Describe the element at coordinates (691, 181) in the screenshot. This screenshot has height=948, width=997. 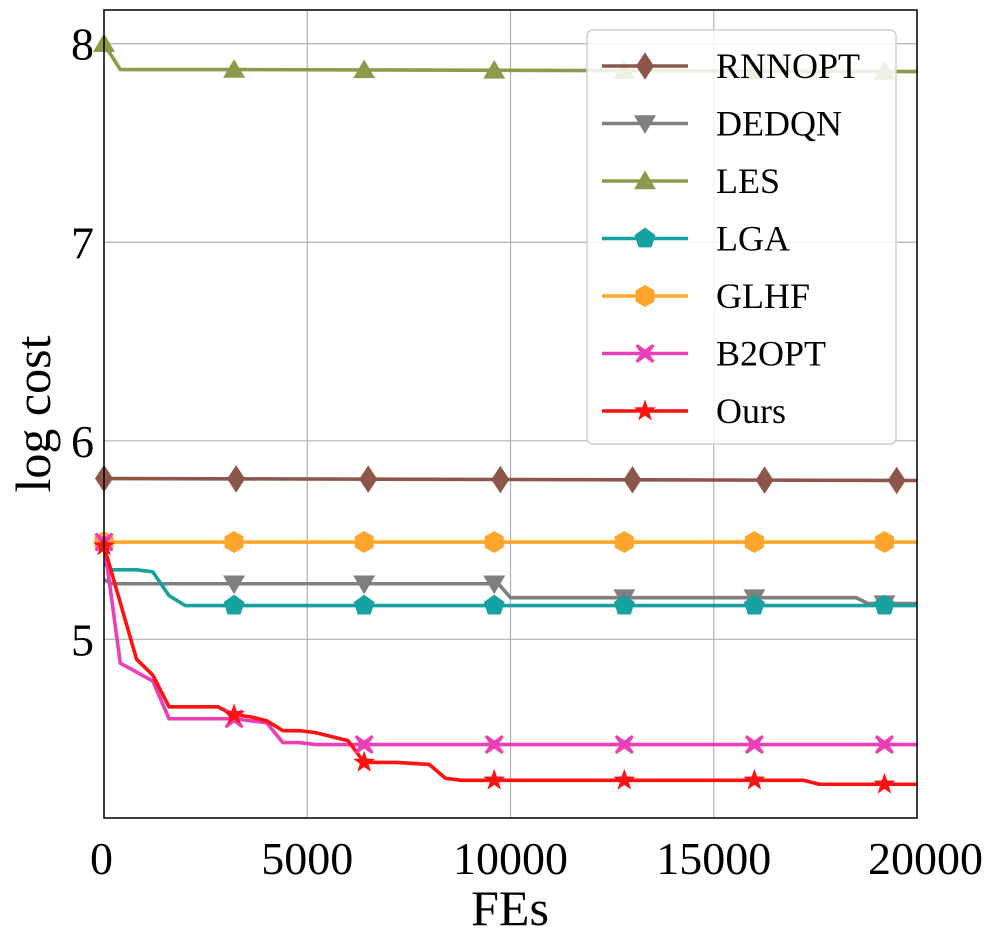
I see `legend-item-les: LES` at that location.